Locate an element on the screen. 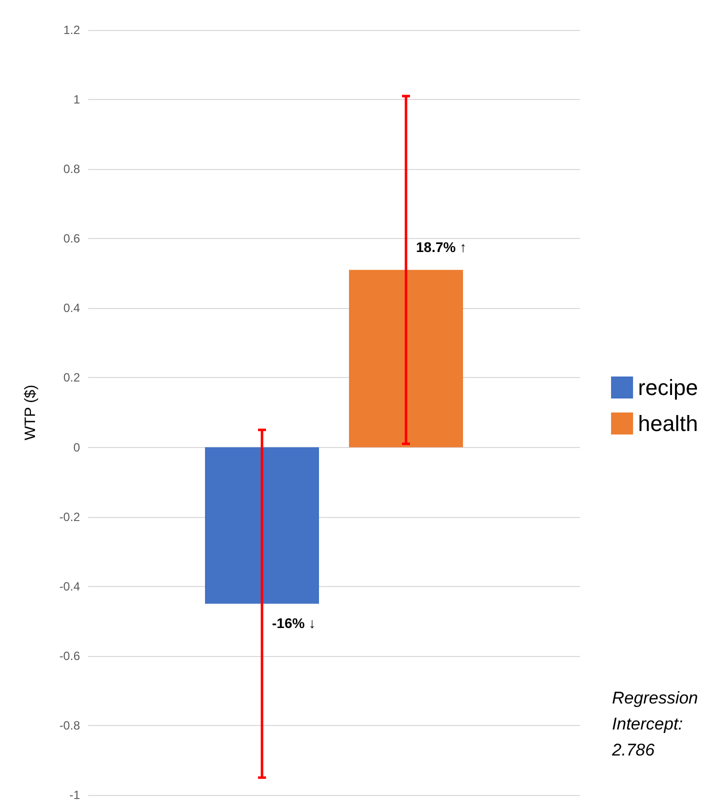  y-tick-label: 0.2 is located at coordinates (71, 377).